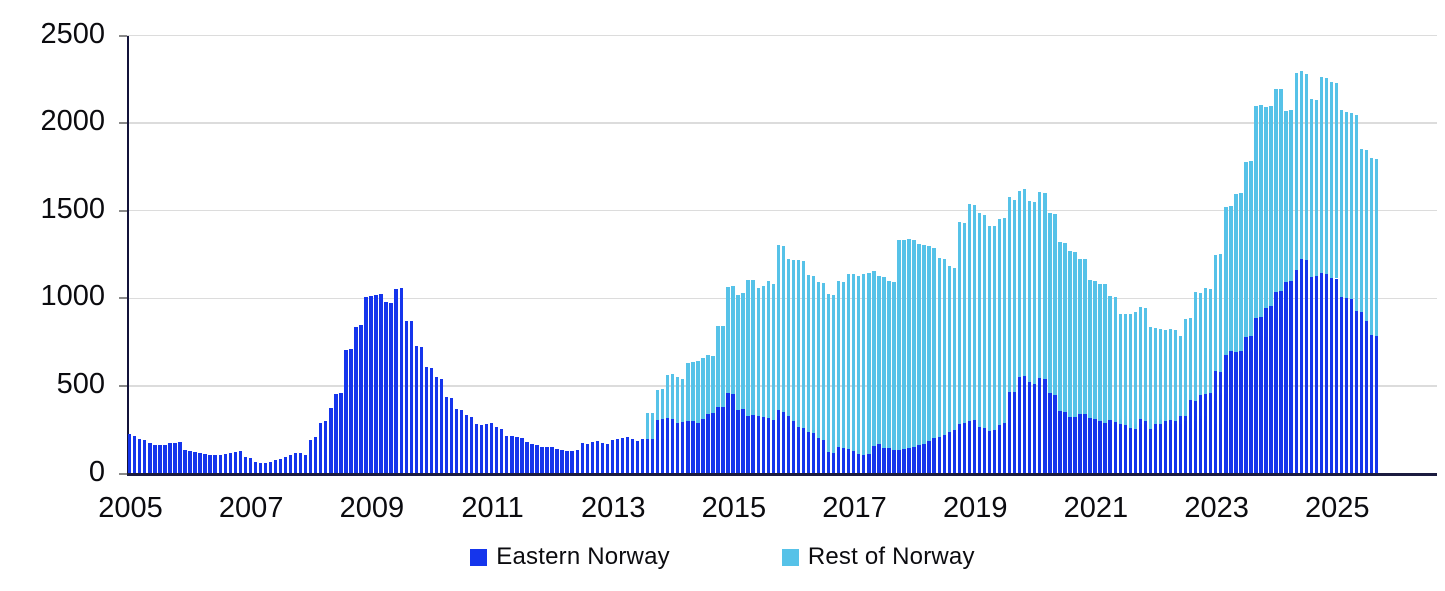 The image size is (1445, 591). I want to click on gridline-2000, so click(781, 123).